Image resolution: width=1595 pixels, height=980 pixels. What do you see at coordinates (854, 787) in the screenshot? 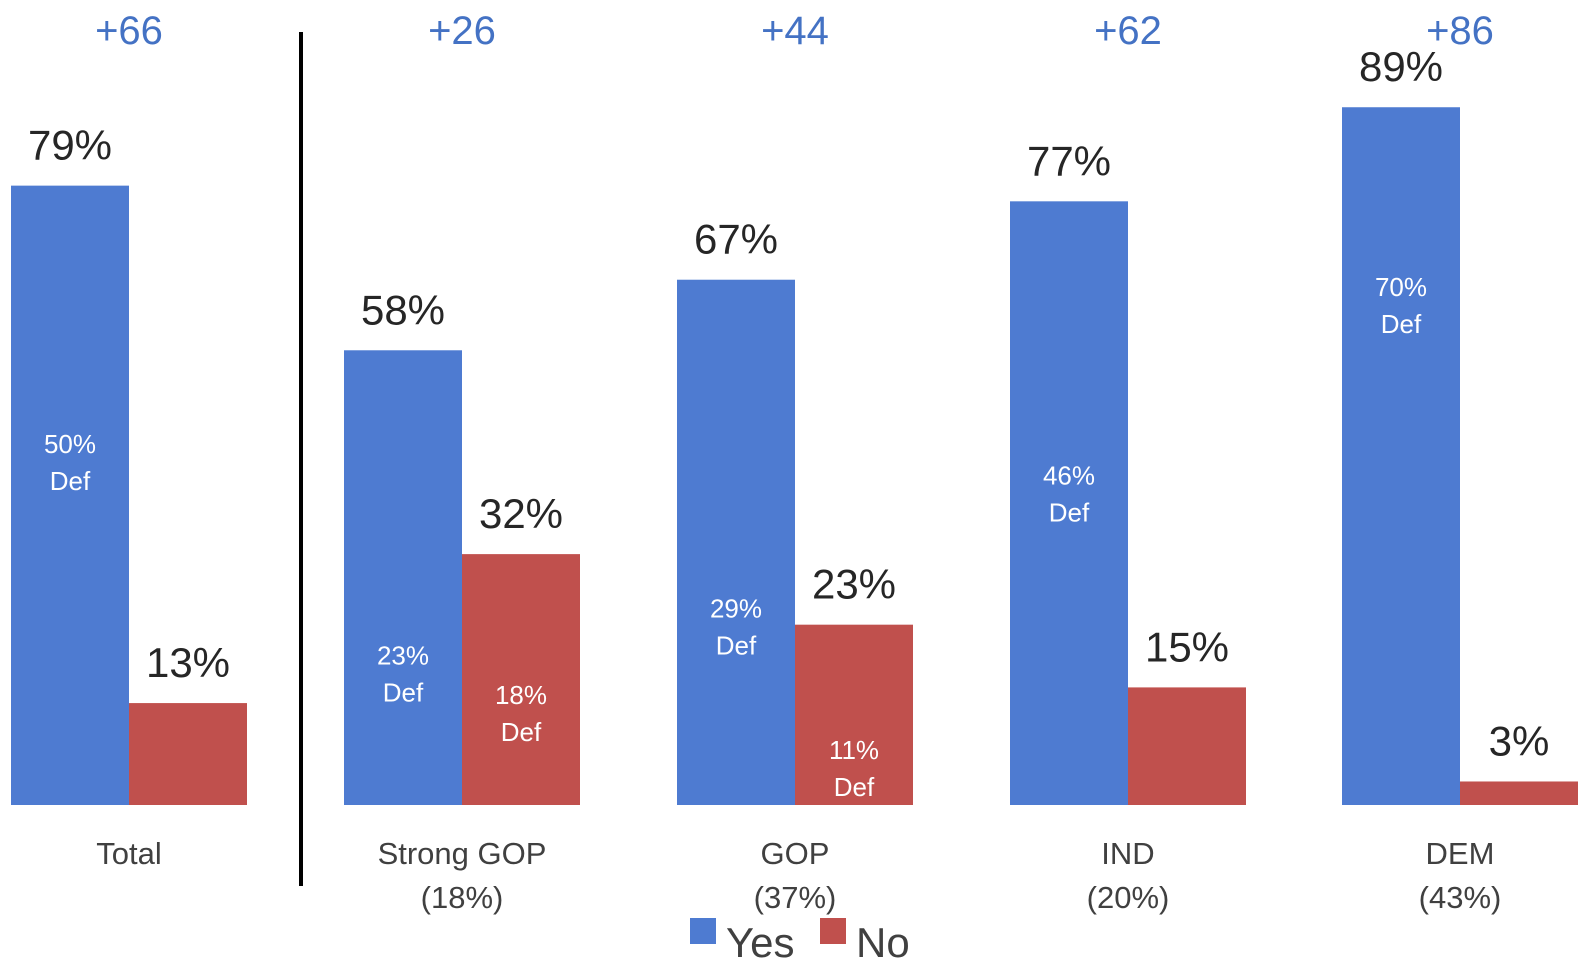
I see `def-label-no-2-def: Def` at bounding box center [854, 787].